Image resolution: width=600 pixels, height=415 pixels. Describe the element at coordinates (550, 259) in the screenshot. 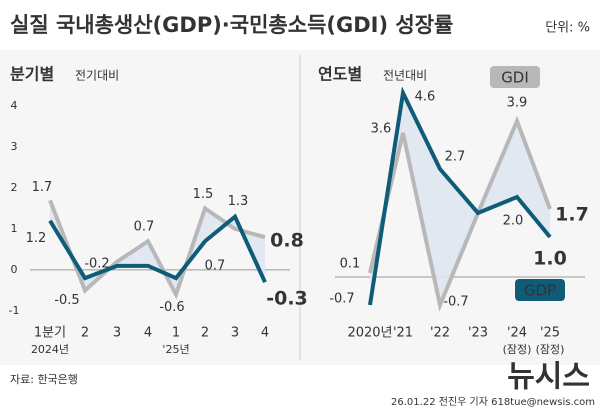

I see `data-label: 1.0` at that location.